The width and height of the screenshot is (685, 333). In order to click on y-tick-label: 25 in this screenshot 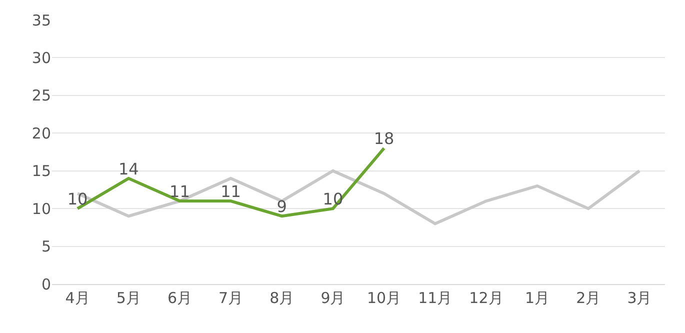, I will do `click(41, 95)`.